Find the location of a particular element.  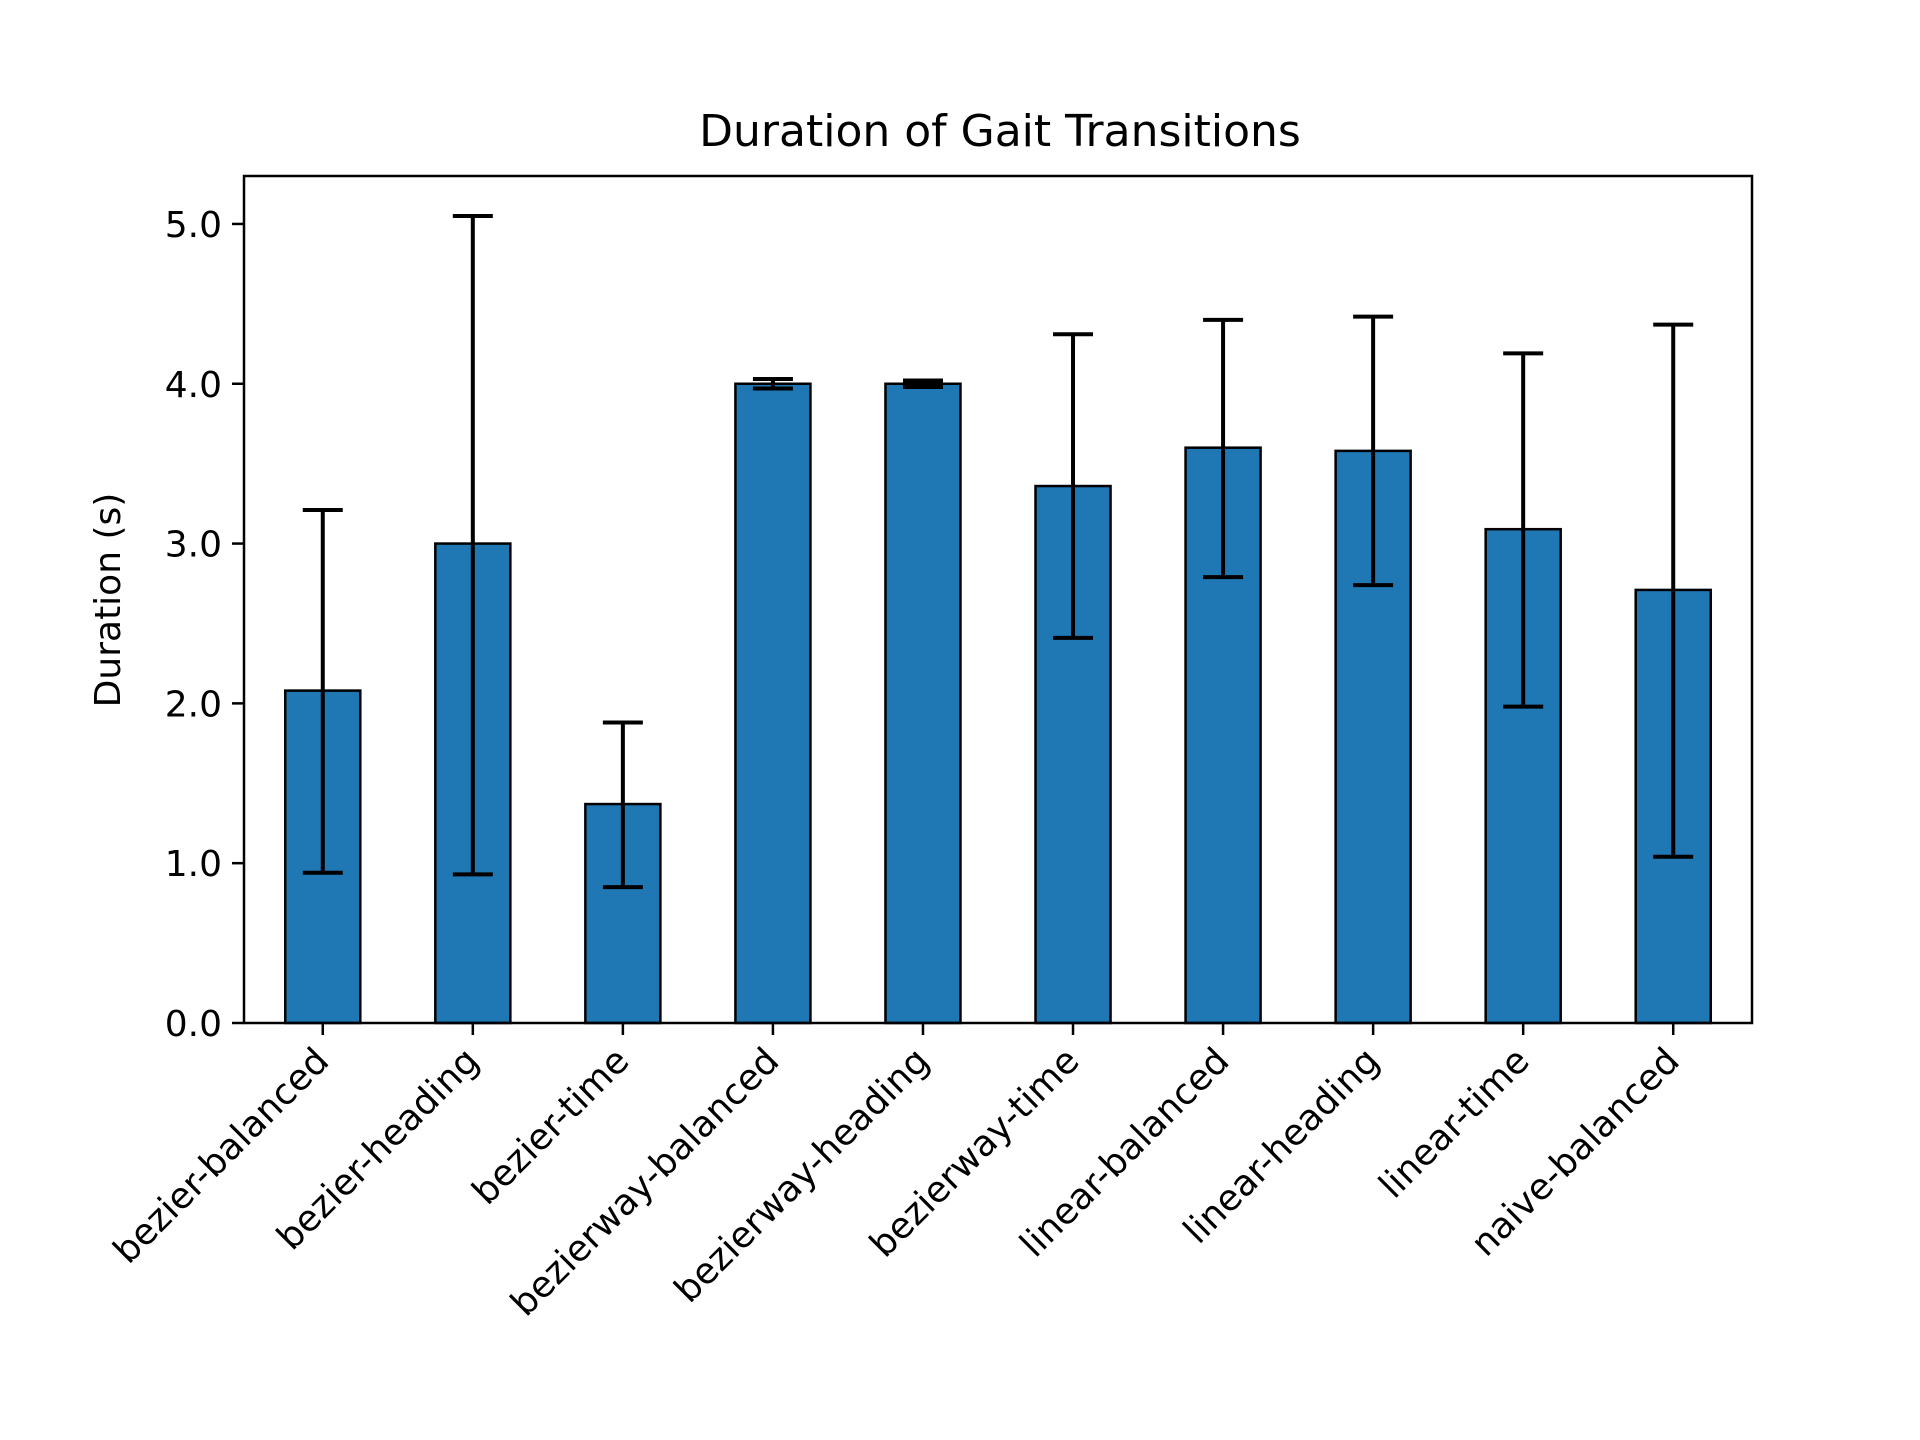

y-tick-label-1: 1.0 is located at coordinates (193, 864).